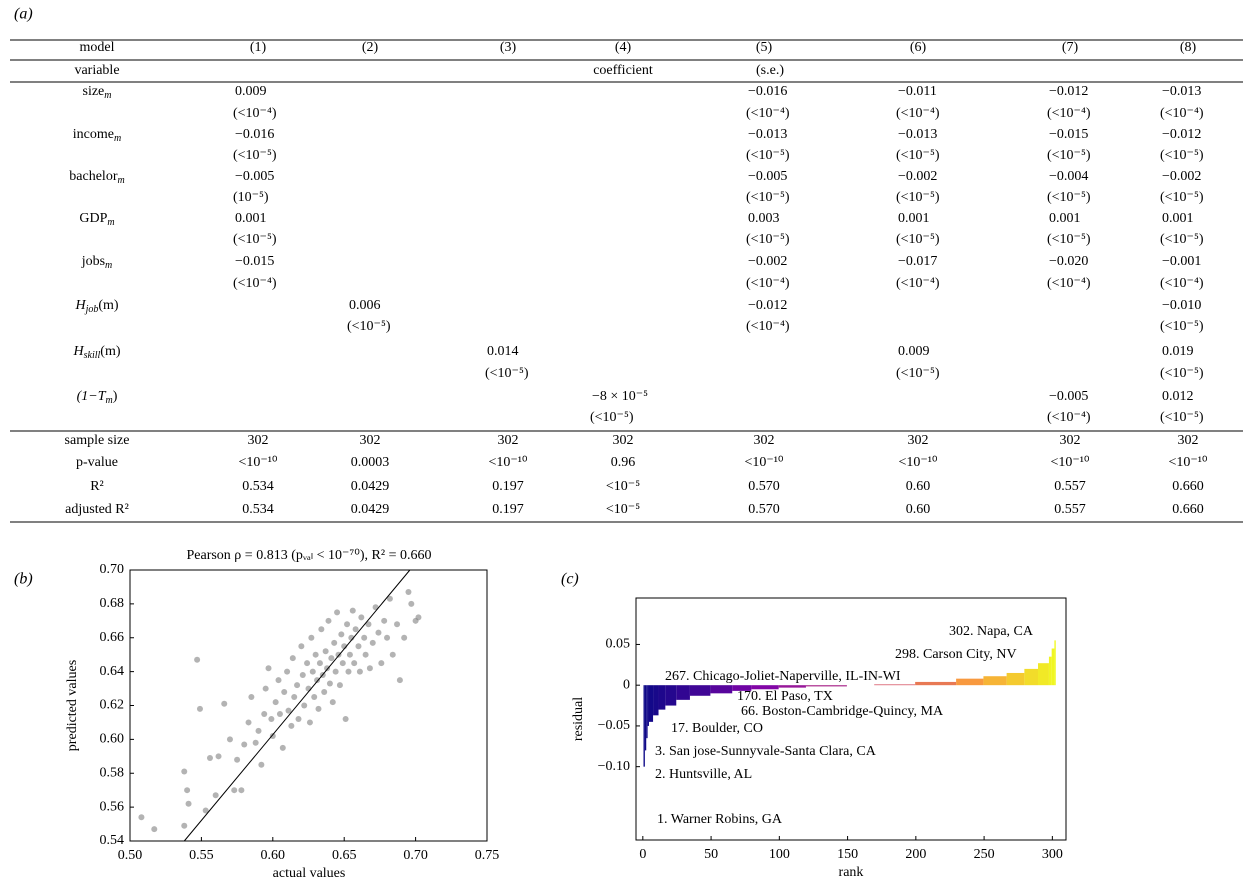 The height and width of the screenshot is (884, 1253). I want to click on stat-value: 0.570, so click(764, 509).